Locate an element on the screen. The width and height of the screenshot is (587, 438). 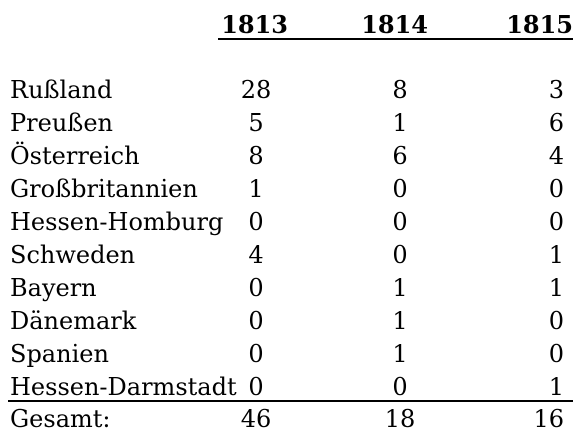
row-country: Hessen-Homburg is located at coordinates (117, 222).